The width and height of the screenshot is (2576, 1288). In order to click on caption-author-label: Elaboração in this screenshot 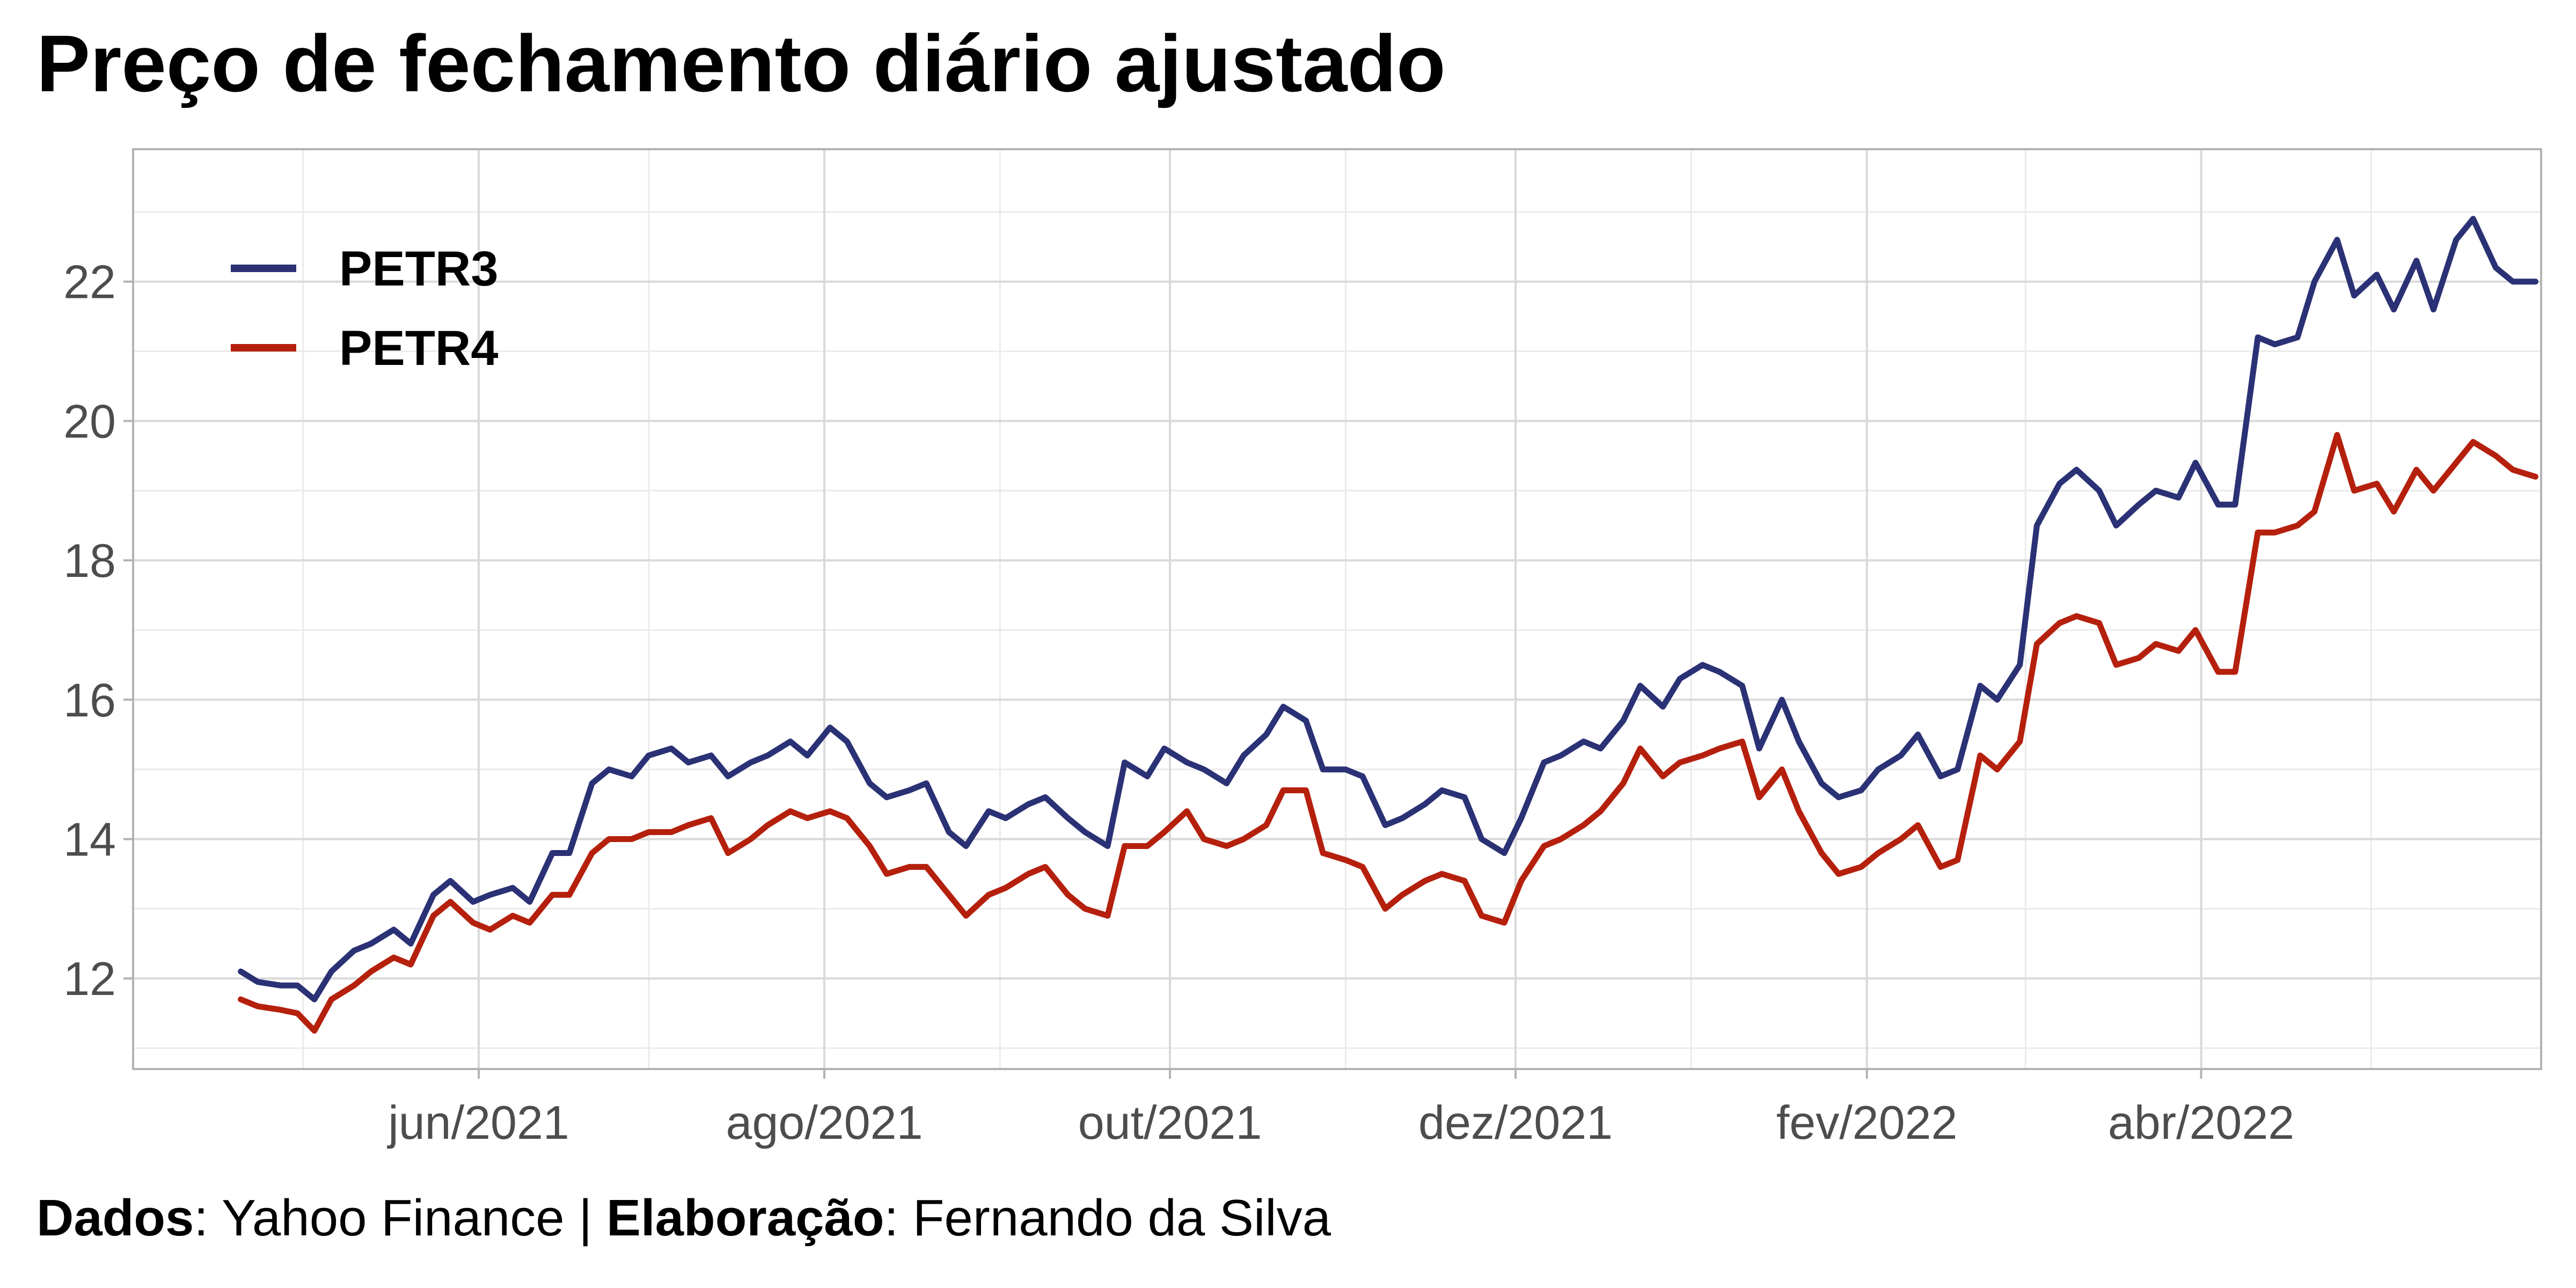, I will do `click(745, 1218)`.